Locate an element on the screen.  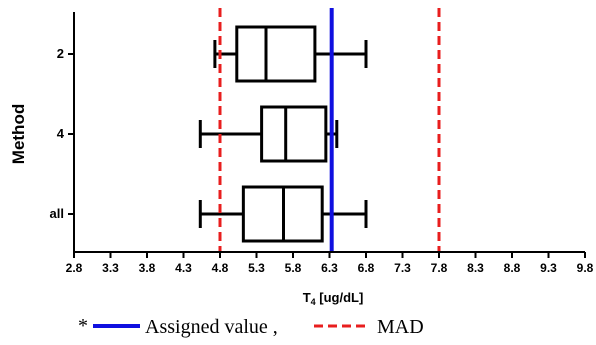
box-plot-all is located at coordinates (283, 214).